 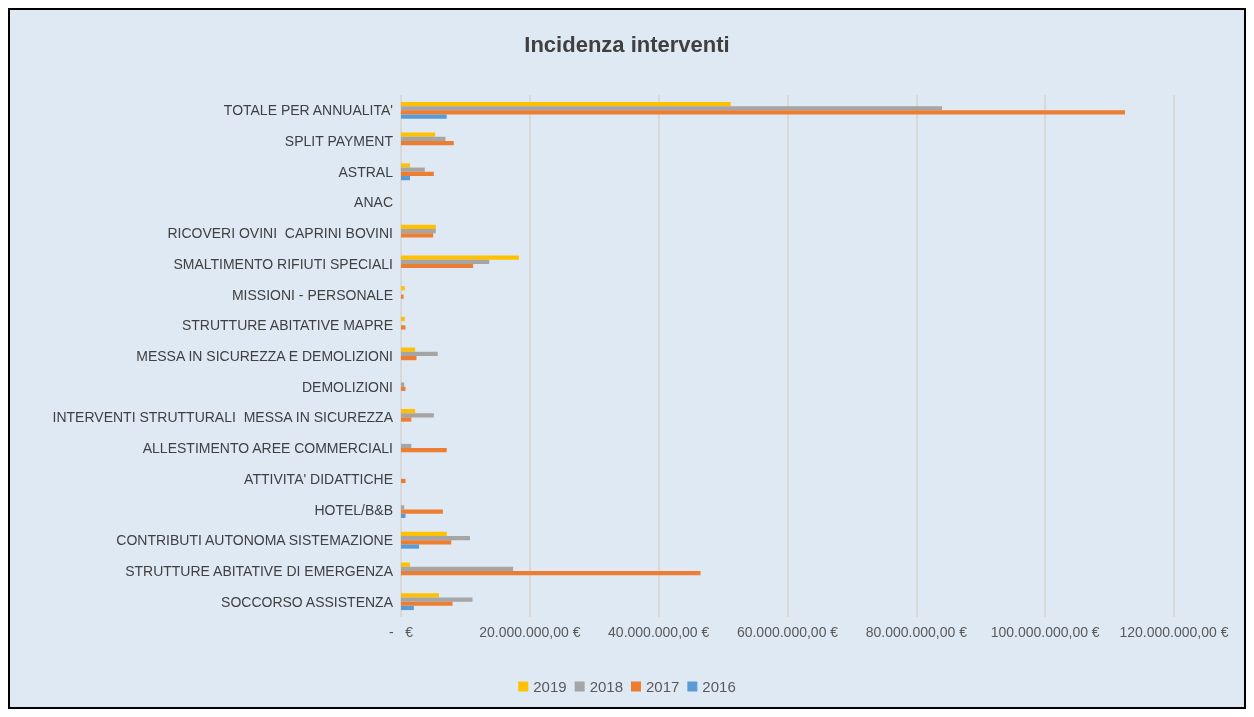 What do you see at coordinates (787, 632) in the screenshot?
I see `x-tick-label: 60.000.000,00 €` at bounding box center [787, 632].